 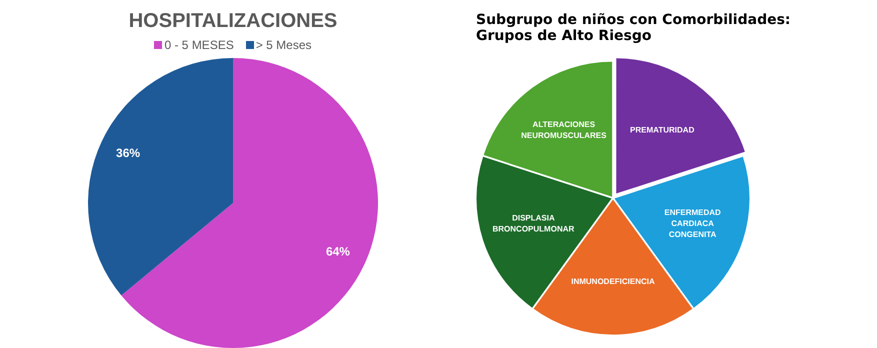 What do you see at coordinates (199, 45) in the screenshot?
I see `legend-label: 0 - 5 MESES` at bounding box center [199, 45].